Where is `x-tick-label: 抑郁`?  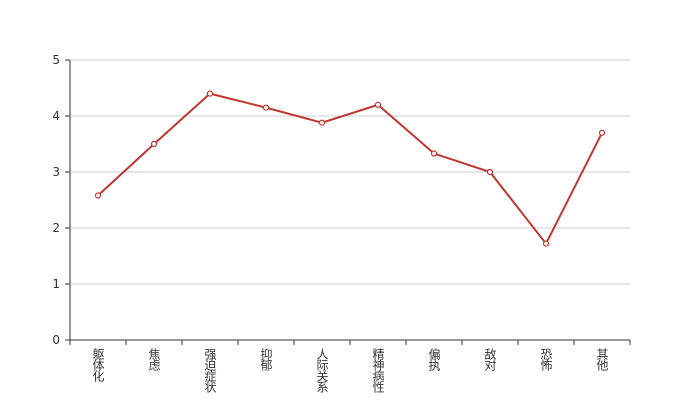 x-tick-label: 抑郁 is located at coordinates (266, 359).